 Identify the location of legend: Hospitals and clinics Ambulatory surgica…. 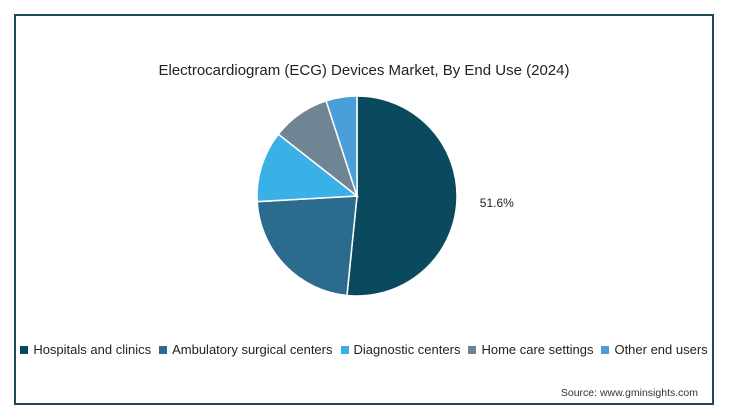
(364, 349).